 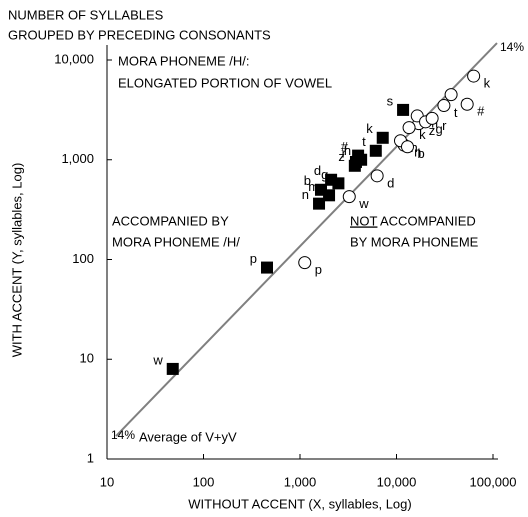 I want to click on y-tick-label: 1,000, so click(x=77, y=158).